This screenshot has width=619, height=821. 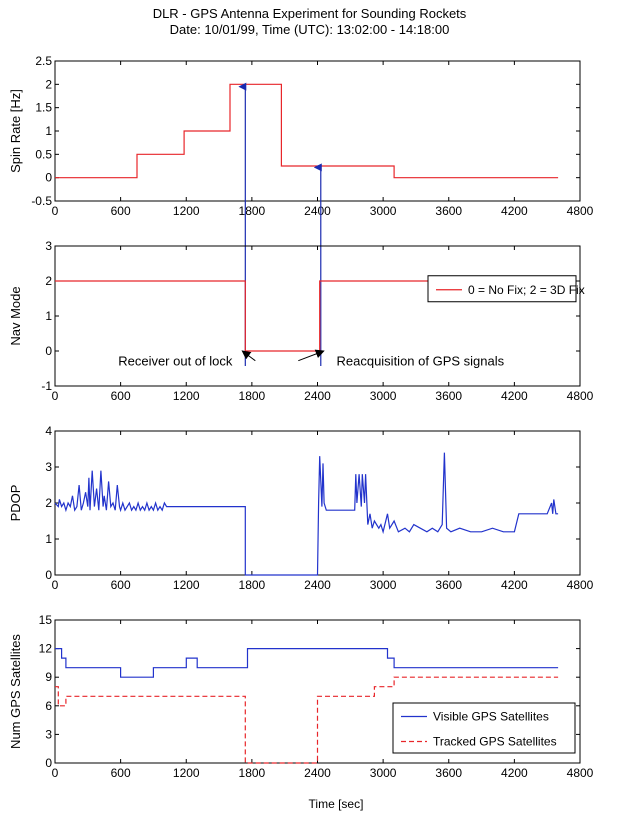 I want to click on y-axis-label: Num GPS Satellites, so click(x=15, y=691).